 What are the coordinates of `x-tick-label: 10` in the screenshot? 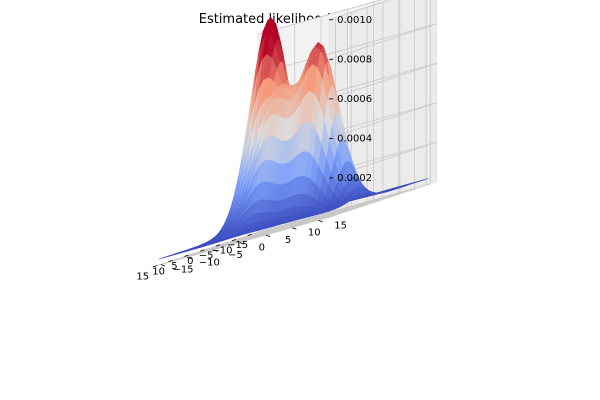 It's located at (158, 271).